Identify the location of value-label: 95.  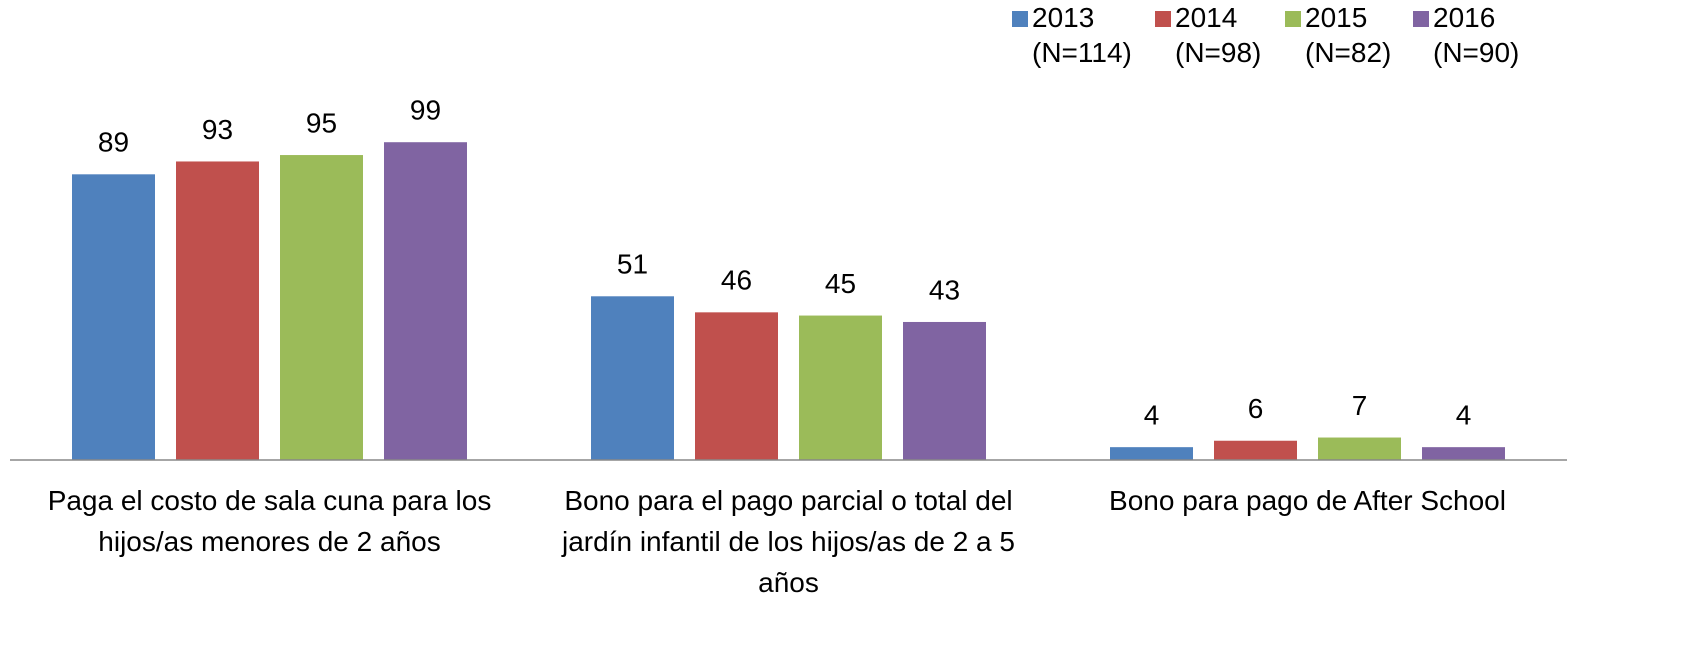
(321, 122).